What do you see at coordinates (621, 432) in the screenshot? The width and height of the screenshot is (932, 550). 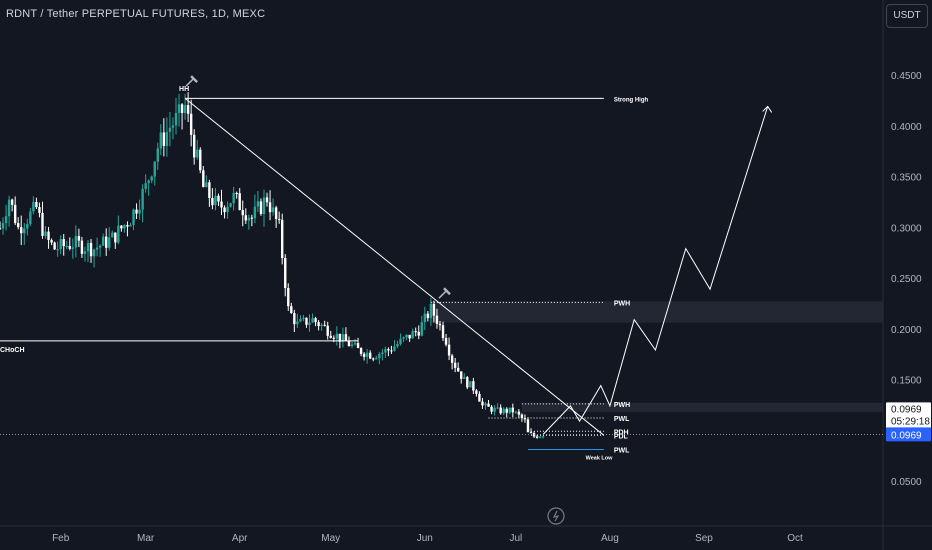 I see `level-label: PDH` at bounding box center [621, 432].